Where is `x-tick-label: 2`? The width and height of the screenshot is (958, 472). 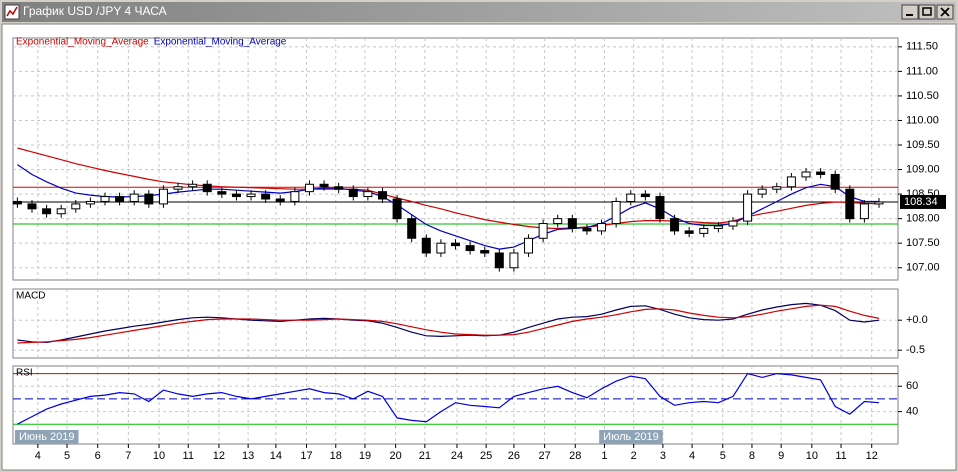
x-tick-label: 2 is located at coordinates (634, 456).